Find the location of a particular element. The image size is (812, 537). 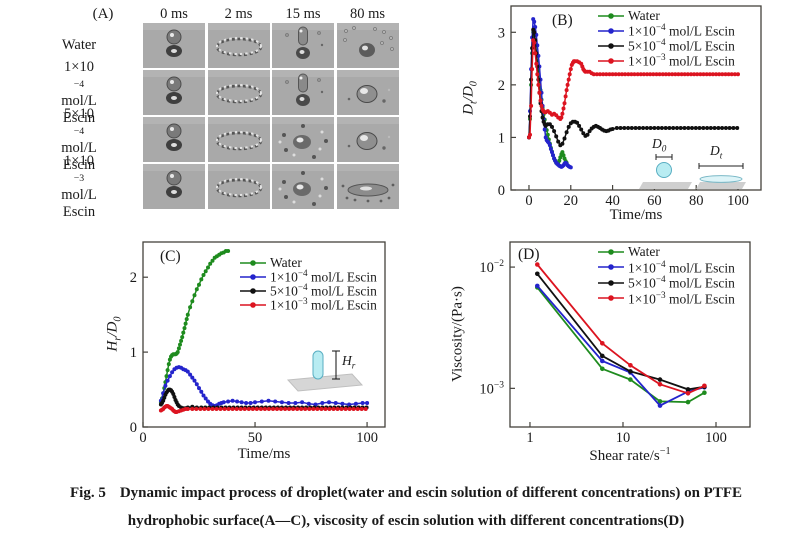

panel-a-time-header: 80 ms is located at coordinates (367, 14).